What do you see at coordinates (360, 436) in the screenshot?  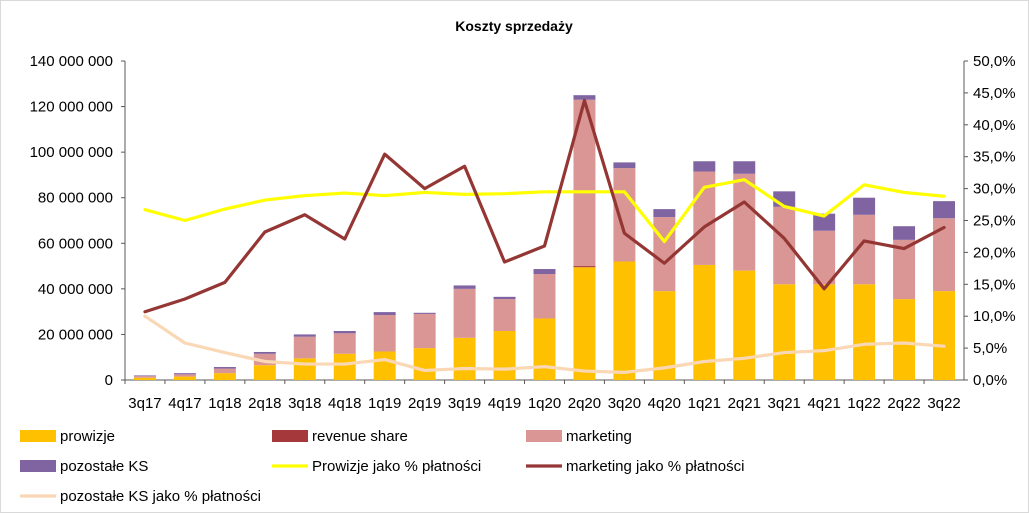 I see `legend-label-revenue-share: revenue share` at bounding box center [360, 436].